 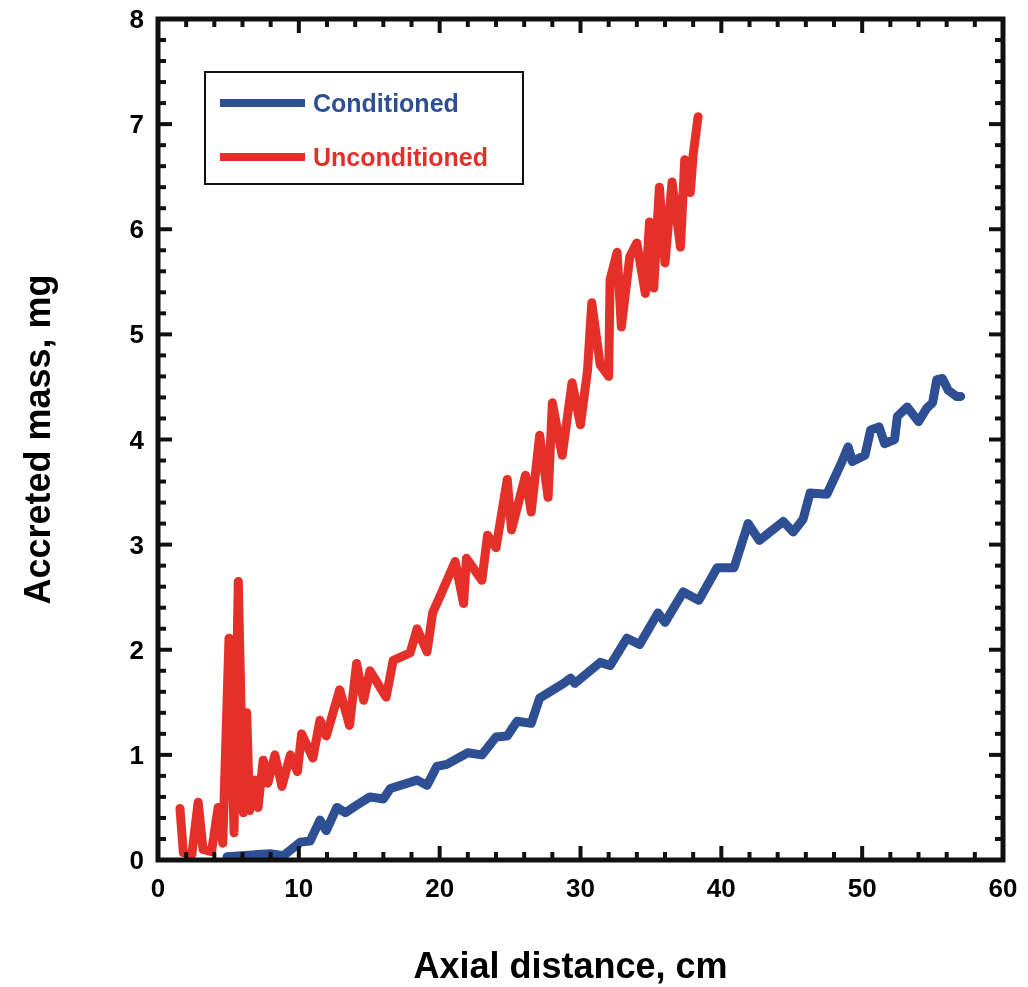 What do you see at coordinates (136, 19) in the screenshot?
I see `y-tick-label: 8` at bounding box center [136, 19].